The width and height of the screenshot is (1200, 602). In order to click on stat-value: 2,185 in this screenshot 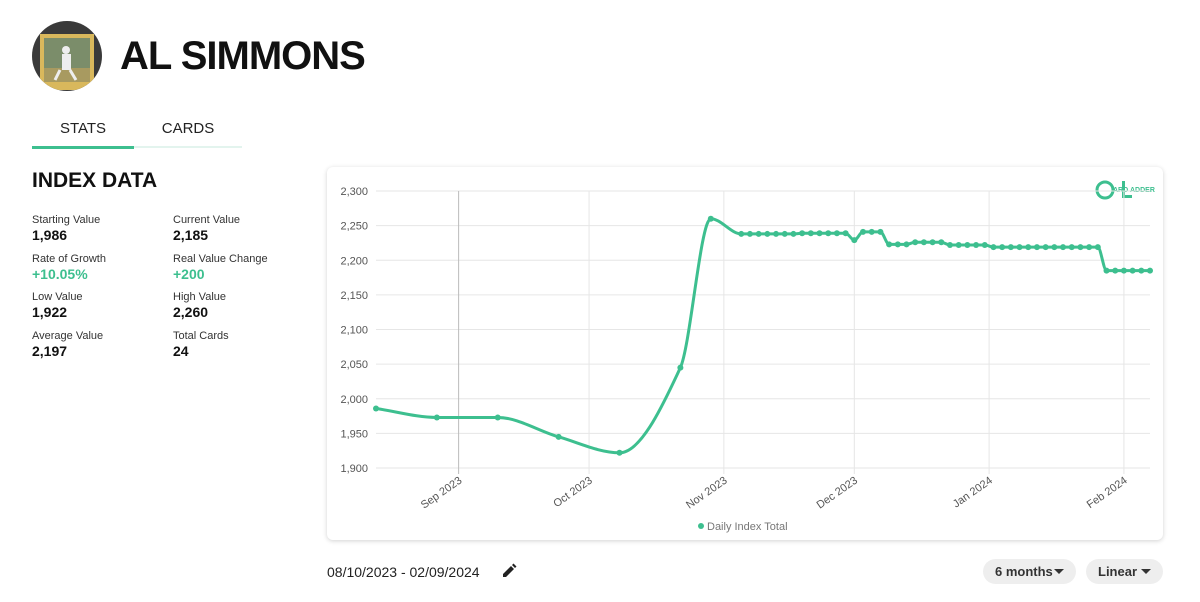, I will do `click(191, 235)`.